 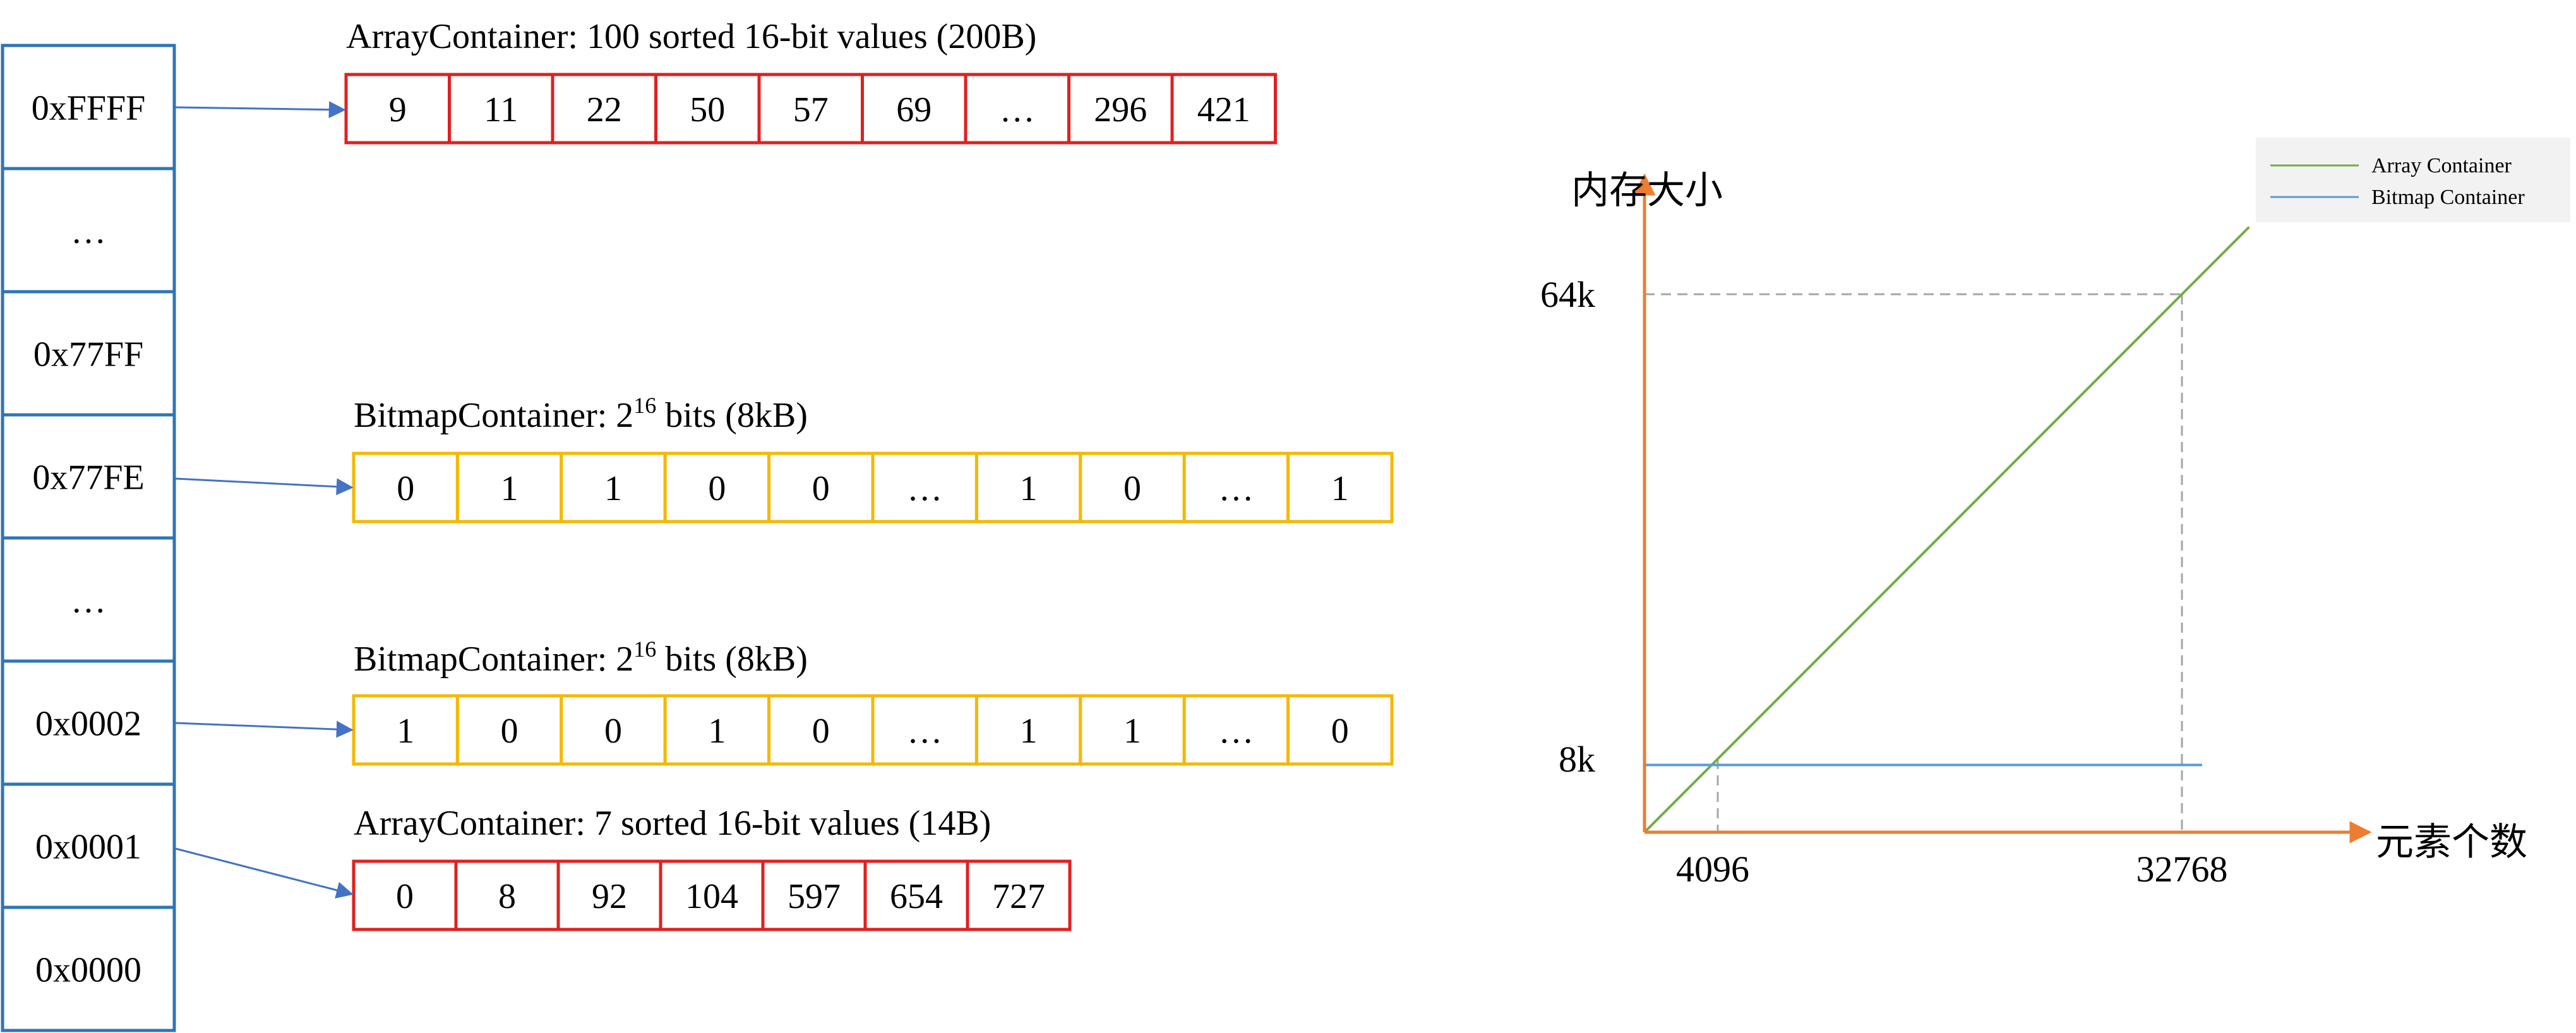 I want to click on key-label: 0x0000, so click(x=88, y=970).